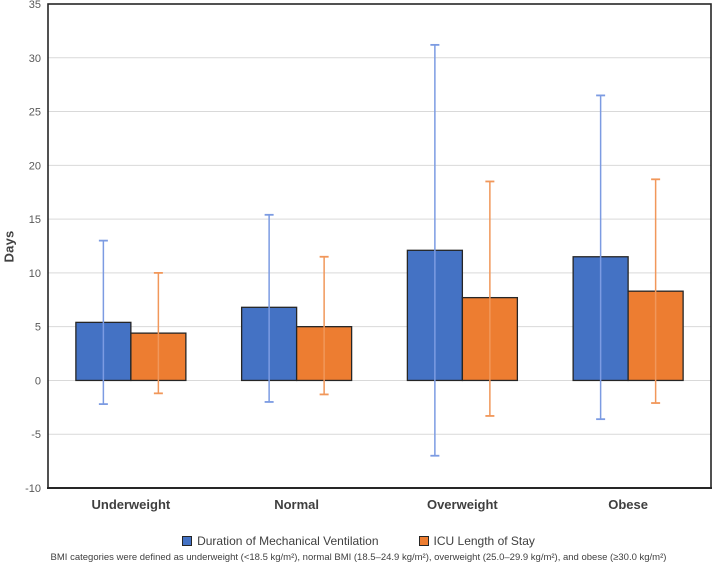 Image resolution: width=717 pixels, height=571 pixels. Describe the element at coordinates (288, 541) in the screenshot. I see `legend-label-mechanical-ventilation: Duration of Mechanical Ventilation` at that location.